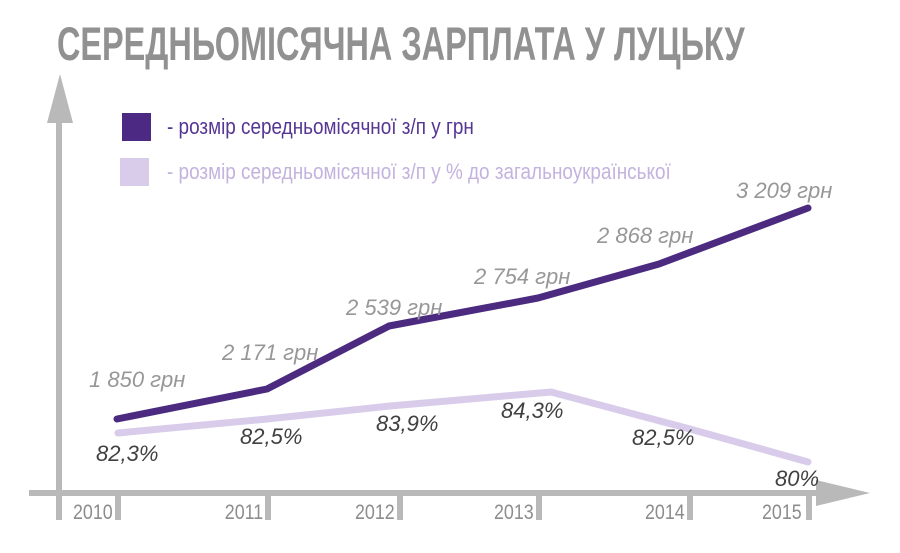  What do you see at coordinates (424, 493) in the screenshot?
I see `x-axis` at bounding box center [424, 493].